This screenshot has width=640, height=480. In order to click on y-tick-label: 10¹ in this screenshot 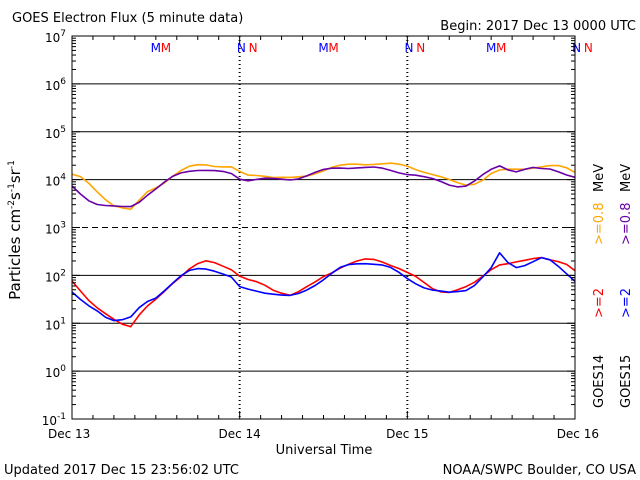, I will do `click(55, 324)`.